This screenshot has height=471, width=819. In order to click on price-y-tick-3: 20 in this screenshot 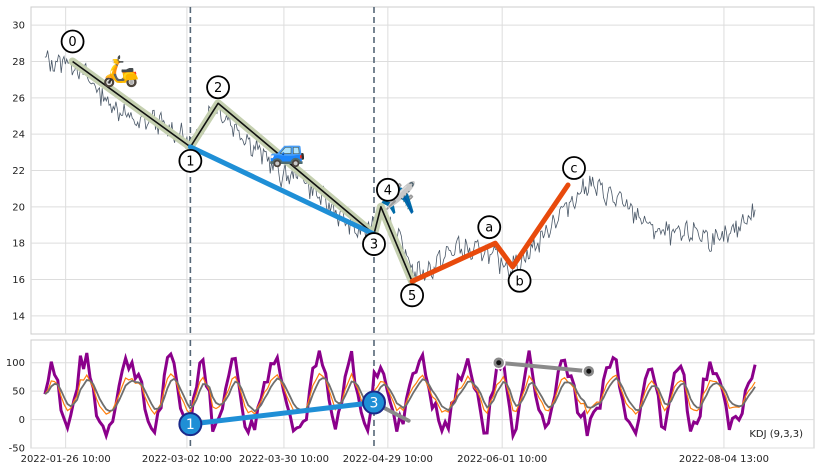, I will do `click(18, 207)`.